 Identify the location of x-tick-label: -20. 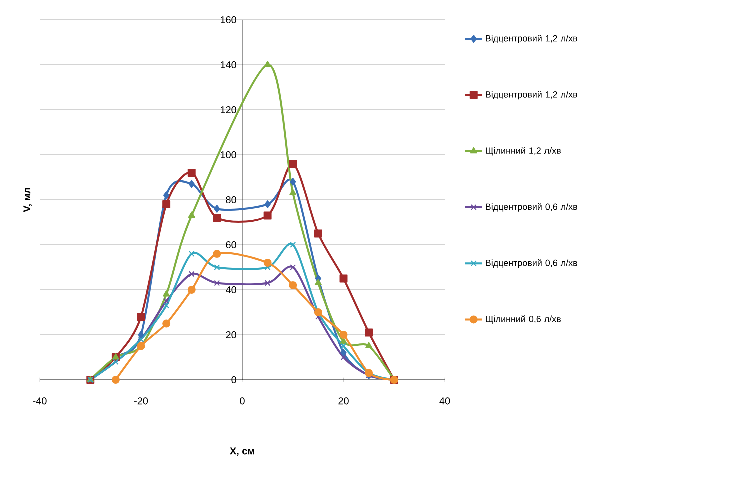
(141, 401).